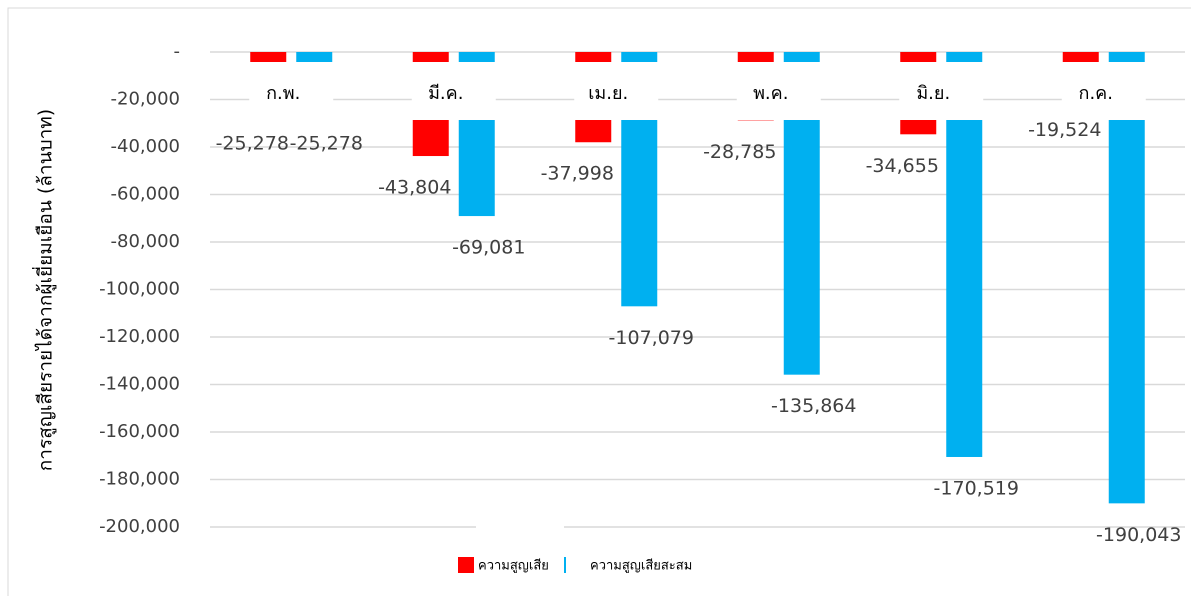  Describe the element at coordinates (813, 406) in the screenshot. I see `data-label: -135,864` at that location.